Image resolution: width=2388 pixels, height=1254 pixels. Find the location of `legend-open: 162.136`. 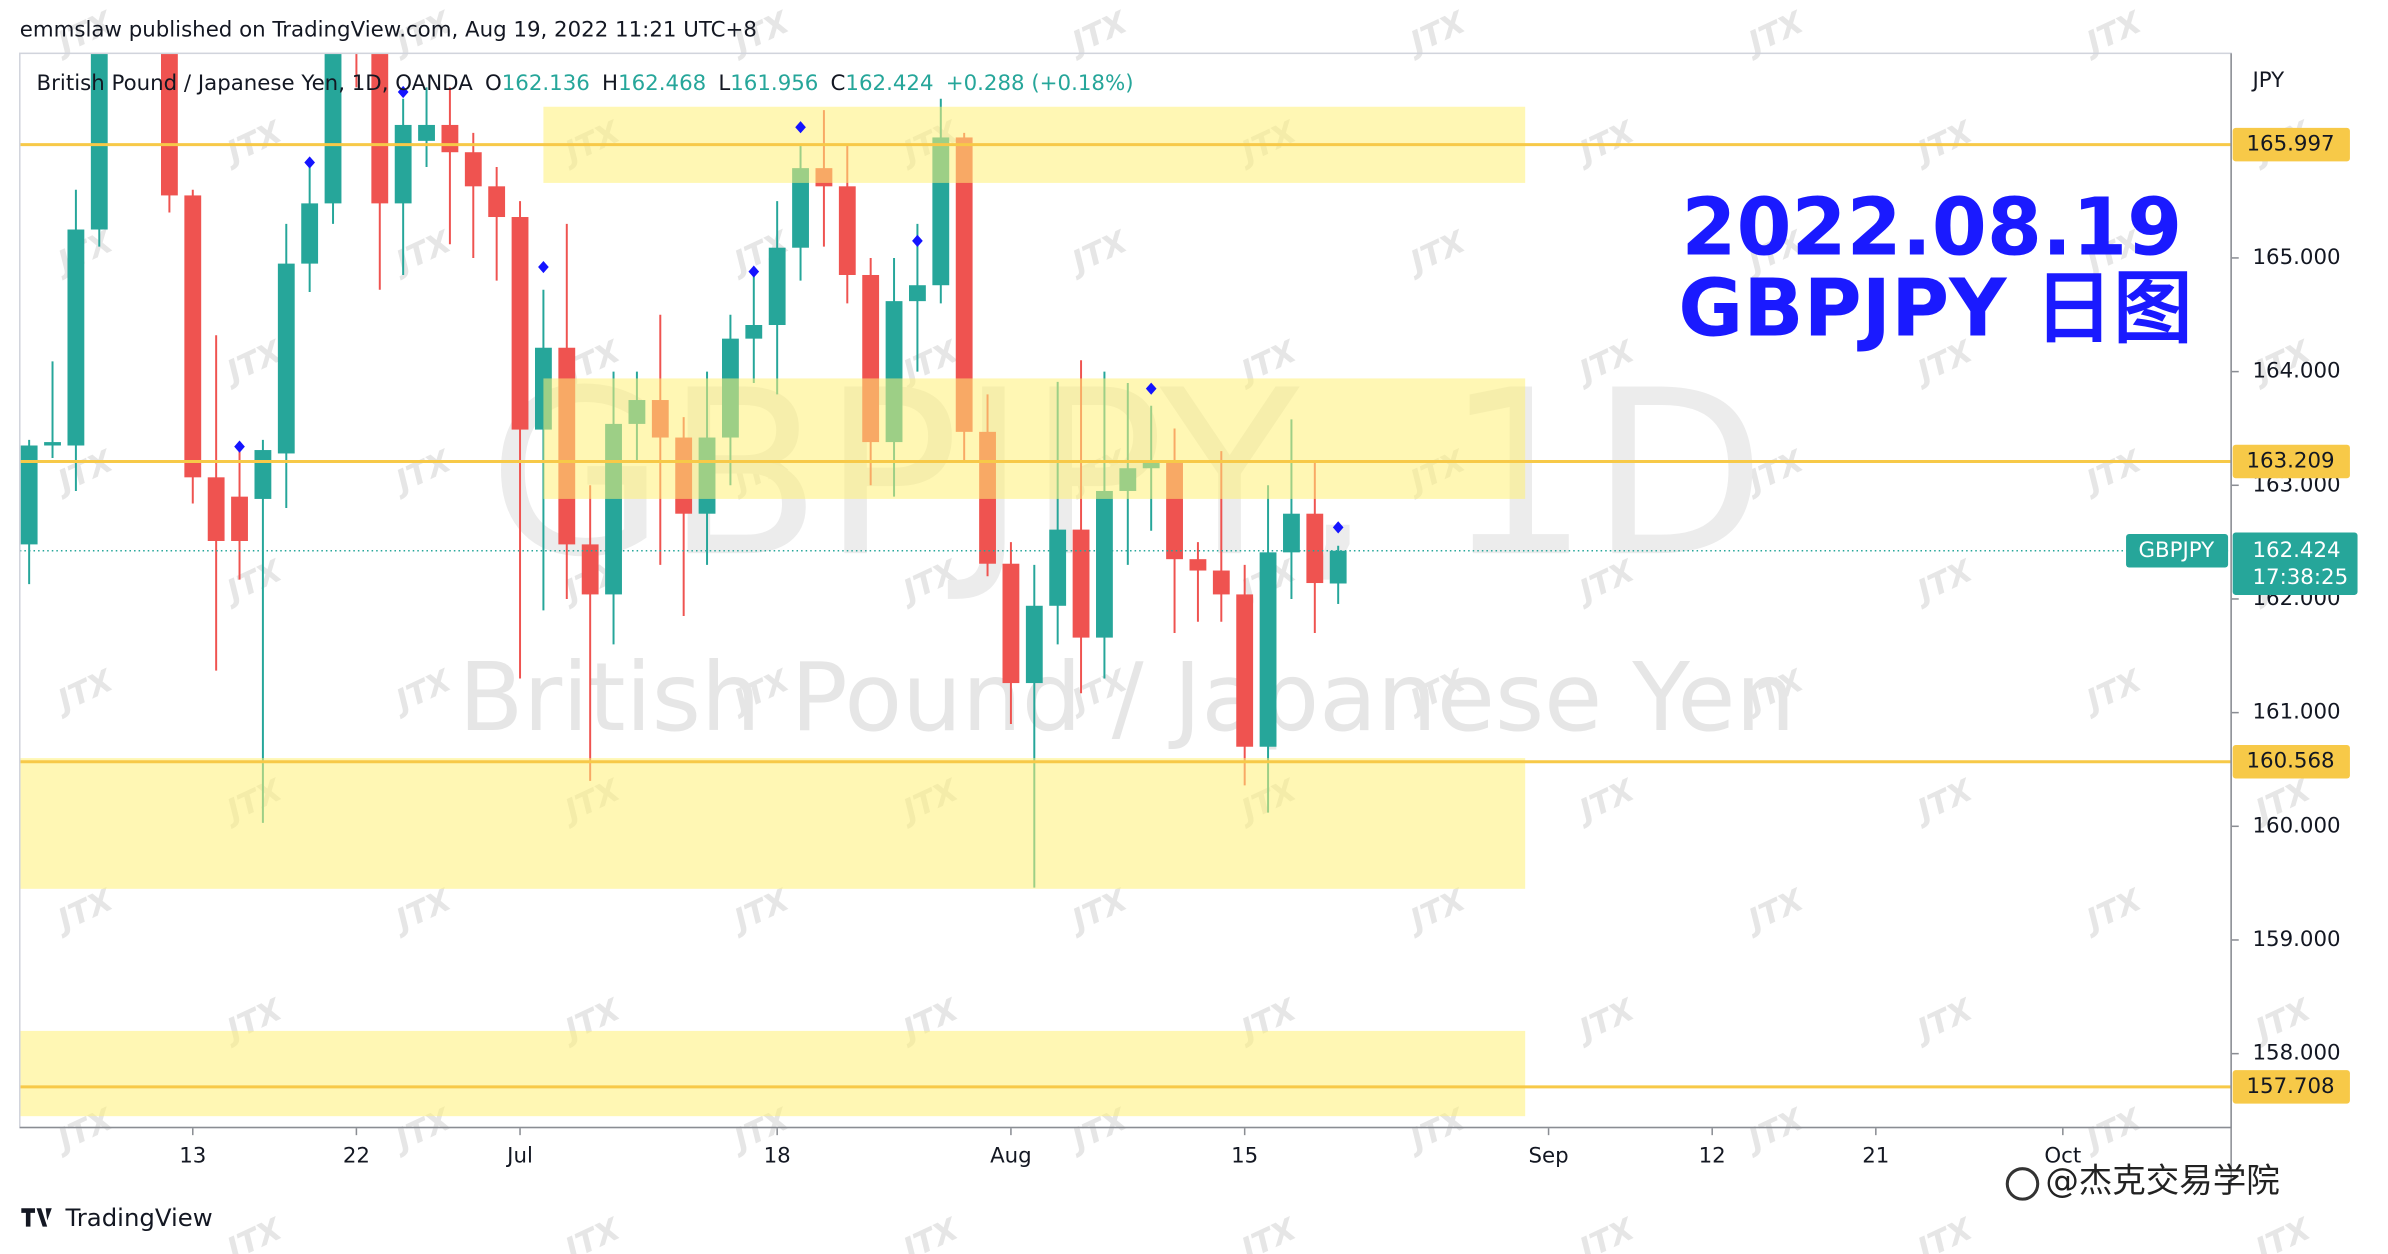

legend-open: 162.136 is located at coordinates (546, 83).